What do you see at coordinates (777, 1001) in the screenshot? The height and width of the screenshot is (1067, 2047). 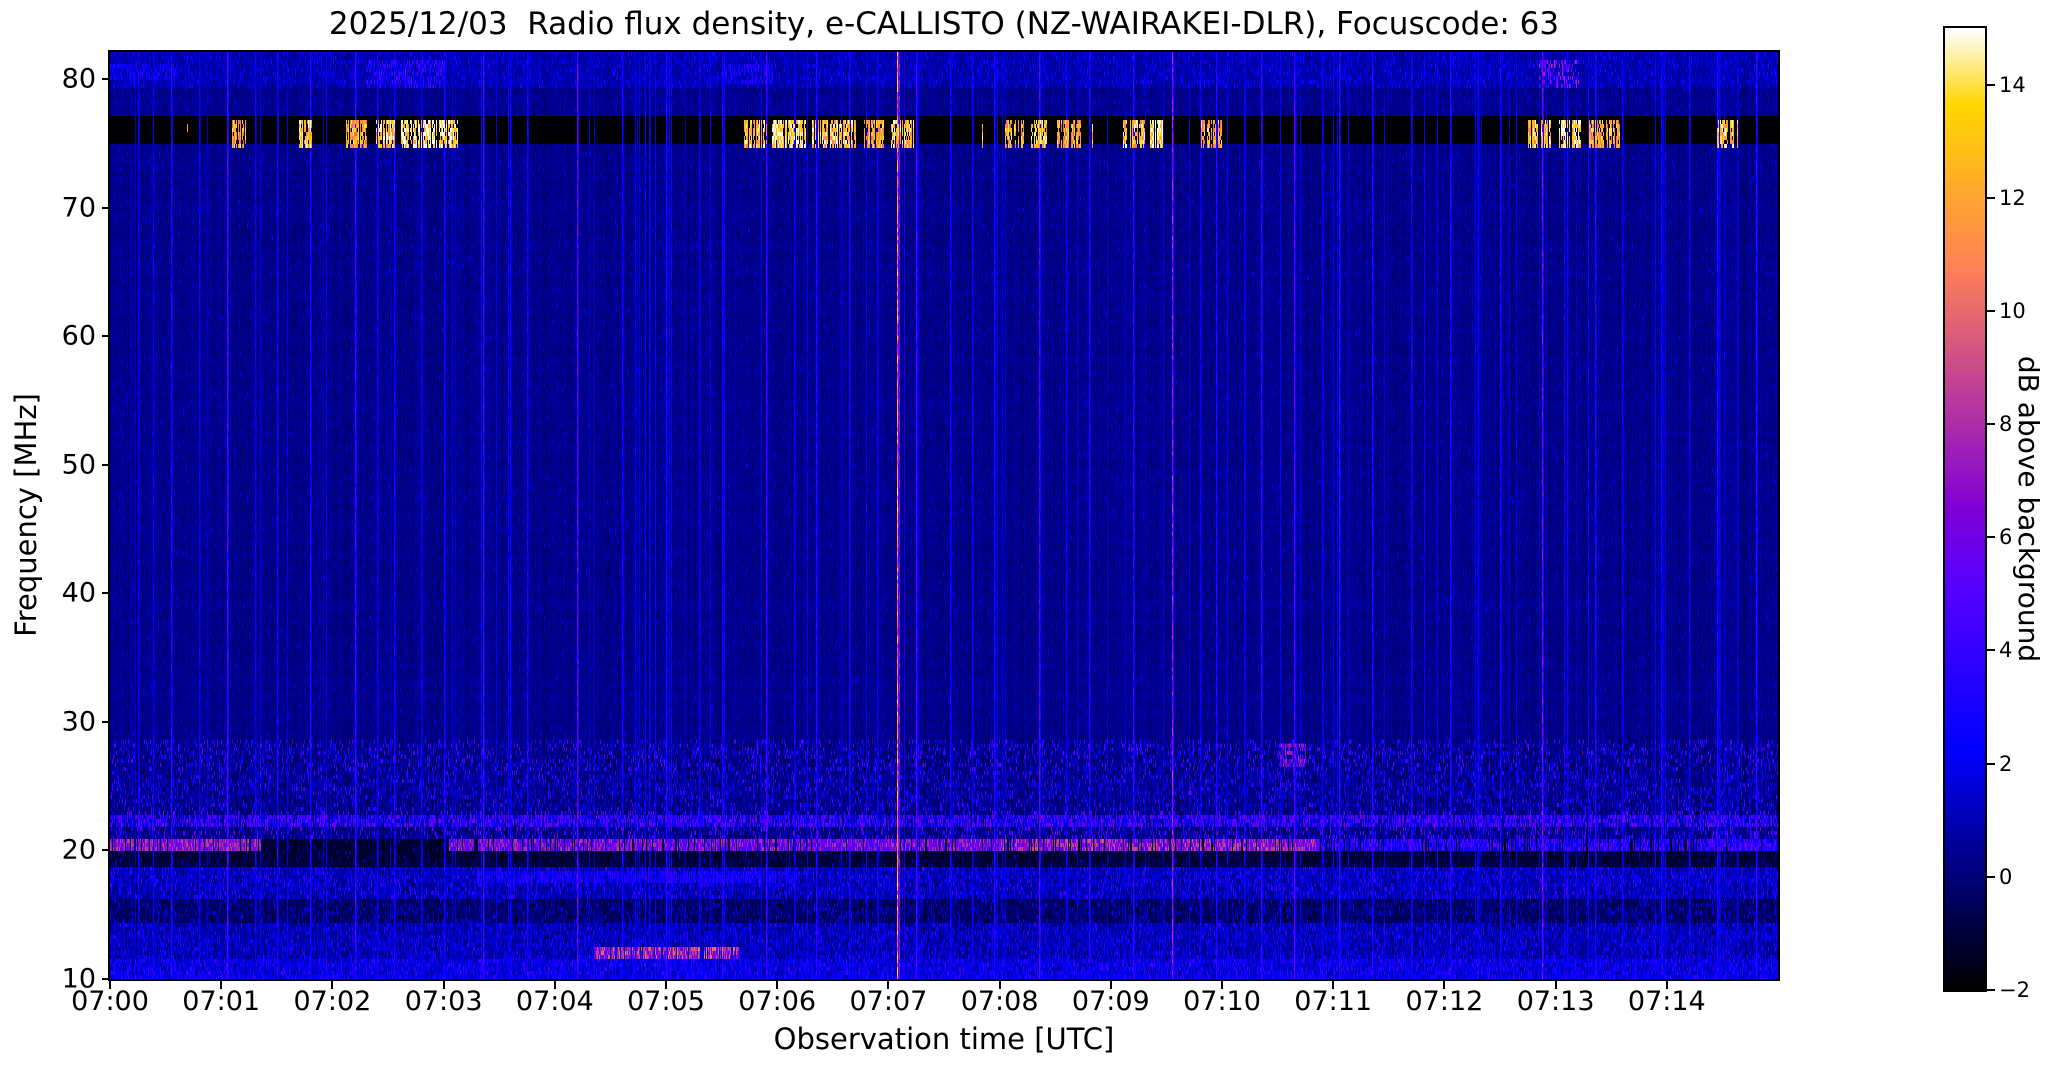 I see `x-tick-label: 07:06` at bounding box center [777, 1001].